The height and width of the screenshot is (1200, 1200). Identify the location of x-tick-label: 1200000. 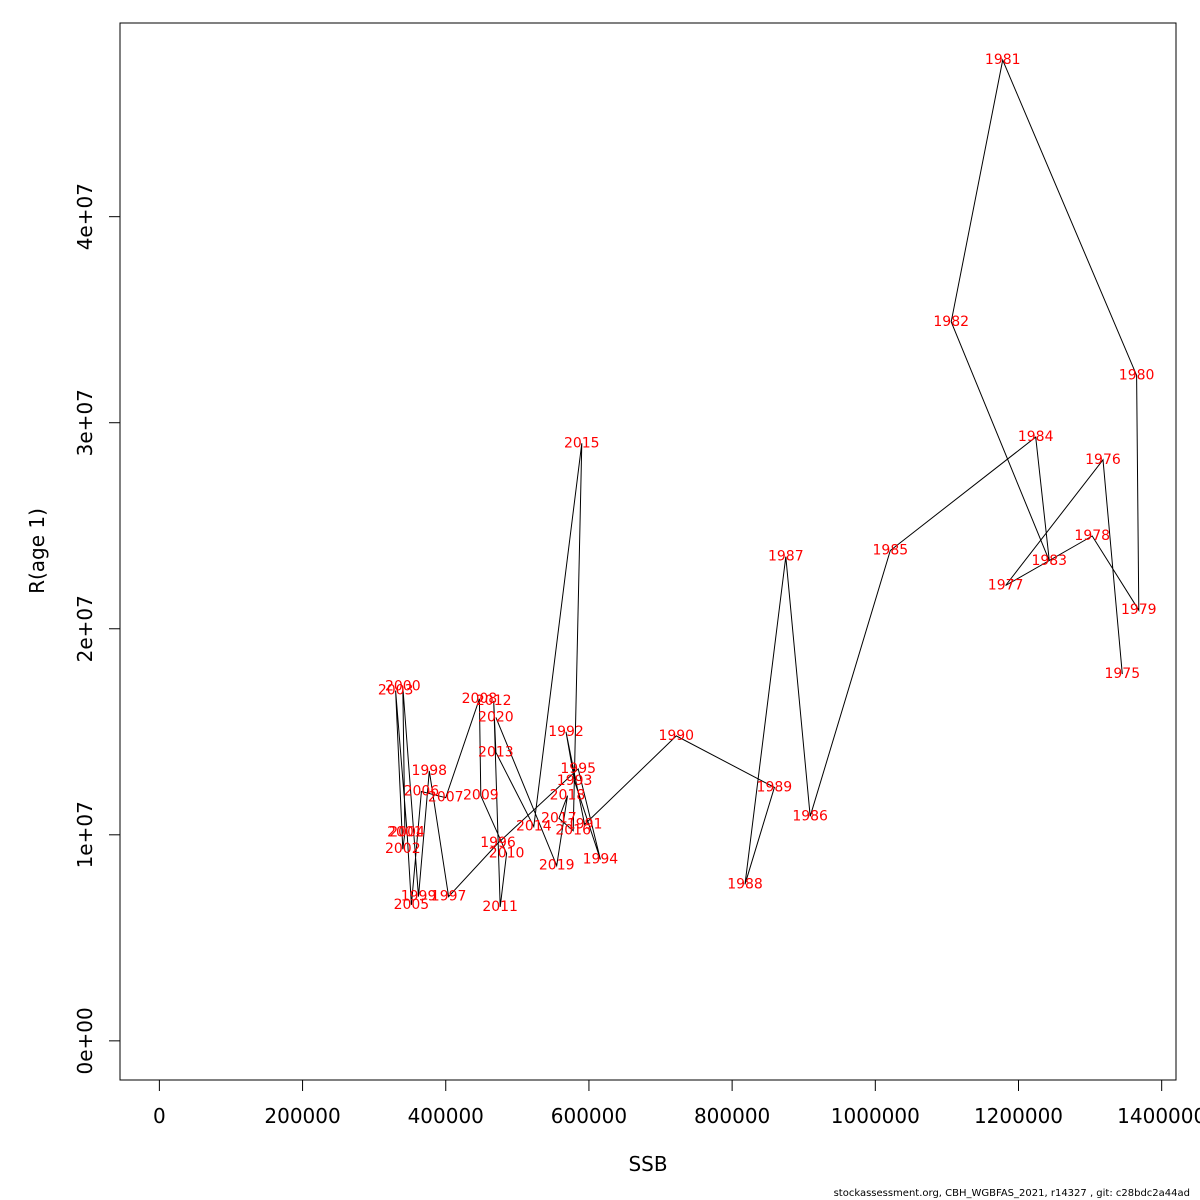
(1018, 1116).